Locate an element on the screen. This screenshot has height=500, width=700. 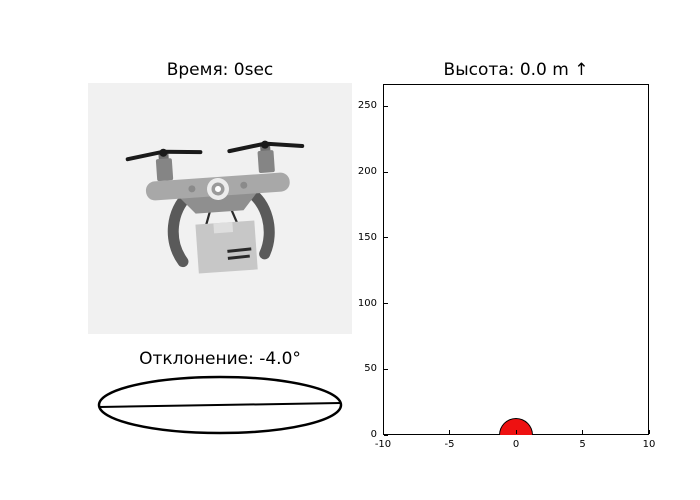
y-tick-label: 200 is located at coordinates (367, 172).